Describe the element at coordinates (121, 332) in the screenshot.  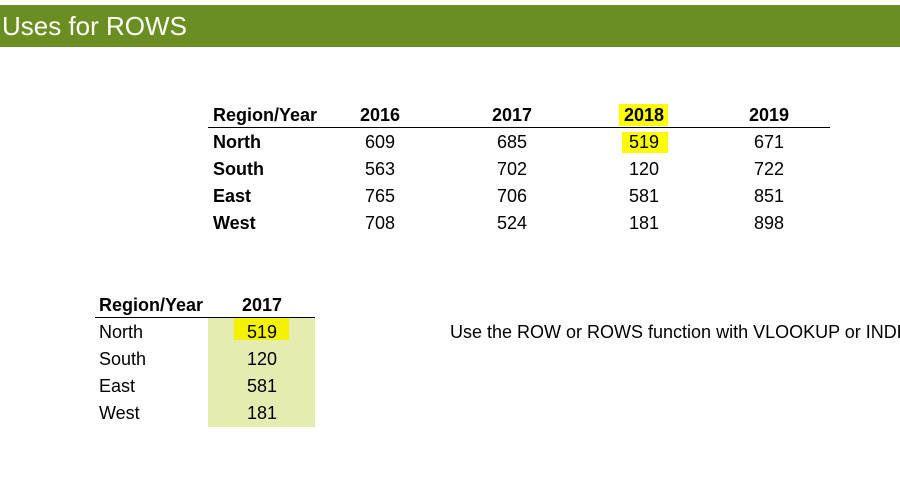
I see `bottom-row-north-label: North` at that location.